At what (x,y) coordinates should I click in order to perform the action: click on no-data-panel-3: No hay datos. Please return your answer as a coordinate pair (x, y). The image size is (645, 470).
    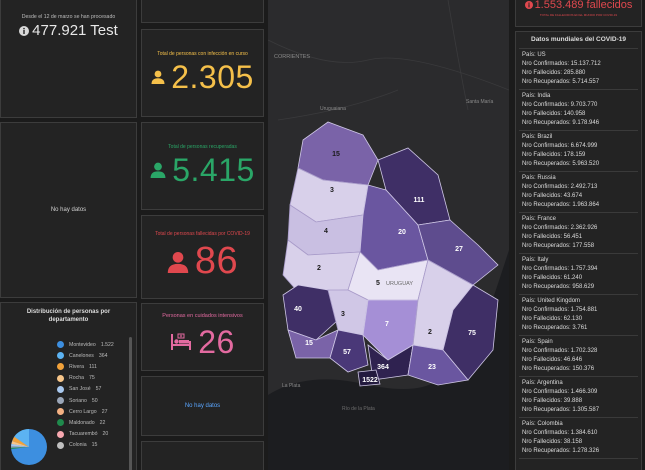
    Looking at the image, I should click on (202, 406).